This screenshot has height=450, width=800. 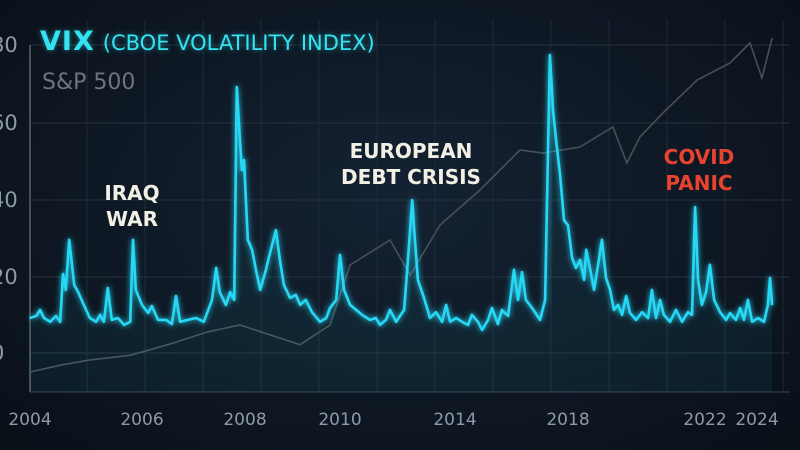 What do you see at coordinates (699, 183) in the screenshot?
I see `annotation-line: PANIC` at bounding box center [699, 183].